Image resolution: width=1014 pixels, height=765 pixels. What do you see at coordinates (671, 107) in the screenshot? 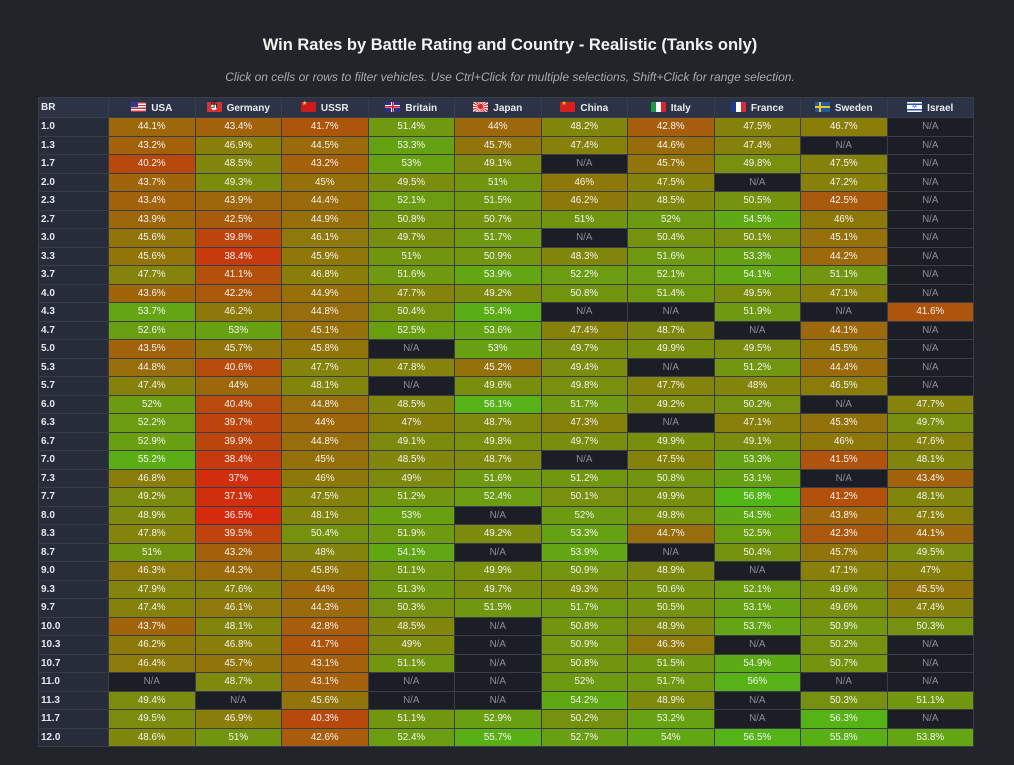
I see `country-header-italy: Italy` at bounding box center [671, 107].